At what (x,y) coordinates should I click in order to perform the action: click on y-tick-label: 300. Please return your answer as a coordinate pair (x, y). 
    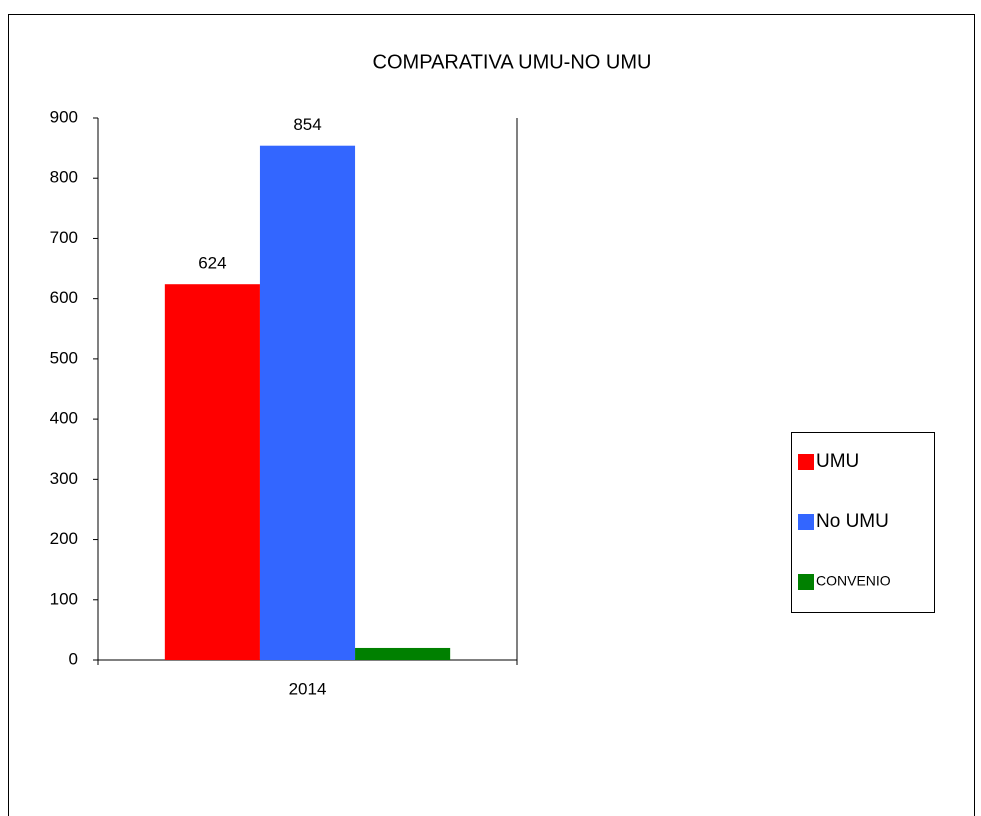
    Looking at the image, I should click on (64, 478).